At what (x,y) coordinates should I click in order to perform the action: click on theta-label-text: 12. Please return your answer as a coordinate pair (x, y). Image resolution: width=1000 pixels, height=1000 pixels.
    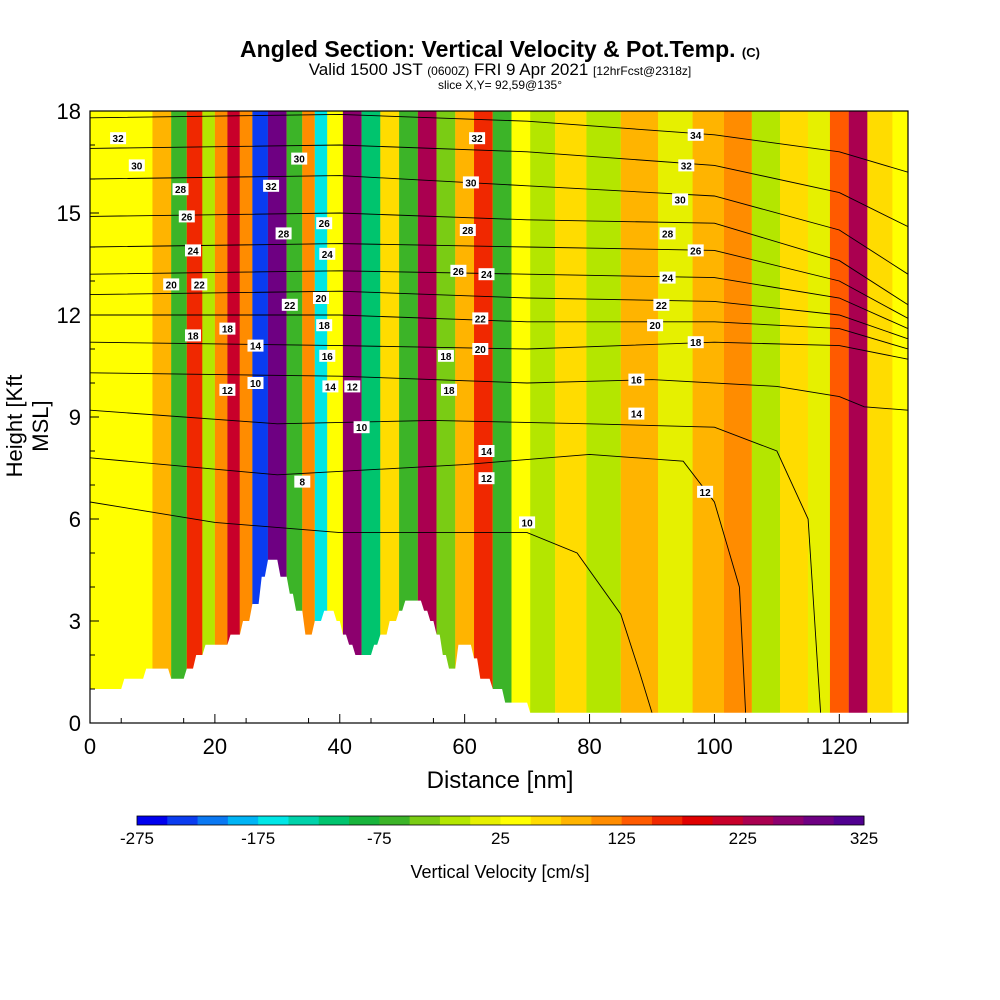
    Looking at the image, I should click on (487, 479).